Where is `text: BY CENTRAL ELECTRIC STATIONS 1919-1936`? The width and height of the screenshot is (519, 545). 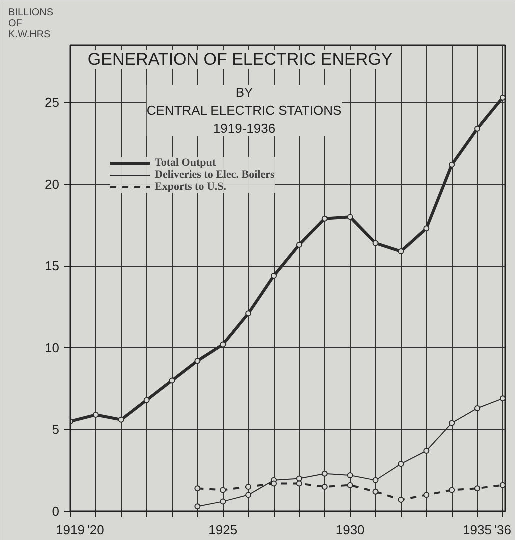 text: BY CENTRAL ELECTRIC STATIONS 1919-1936 is located at coordinates (244, 110).